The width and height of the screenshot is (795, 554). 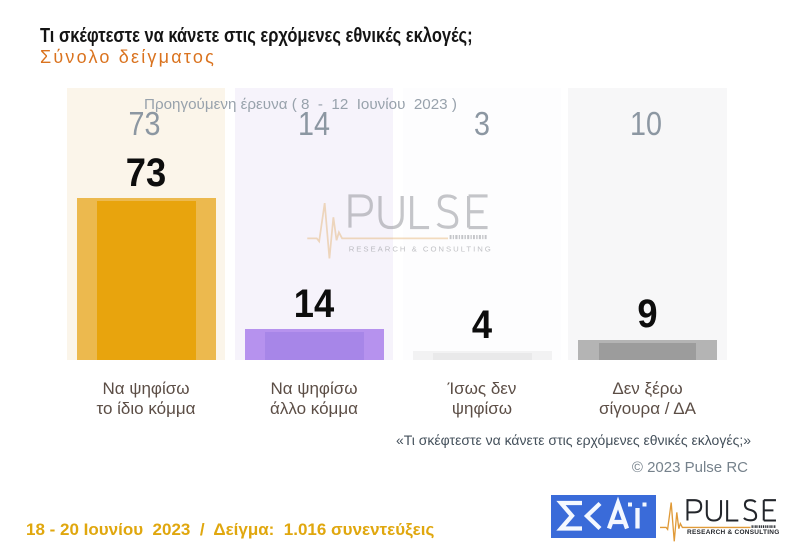 What do you see at coordinates (420, 248) in the screenshot?
I see `svg-text: RESEARCH & CONSULTING` at bounding box center [420, 248].